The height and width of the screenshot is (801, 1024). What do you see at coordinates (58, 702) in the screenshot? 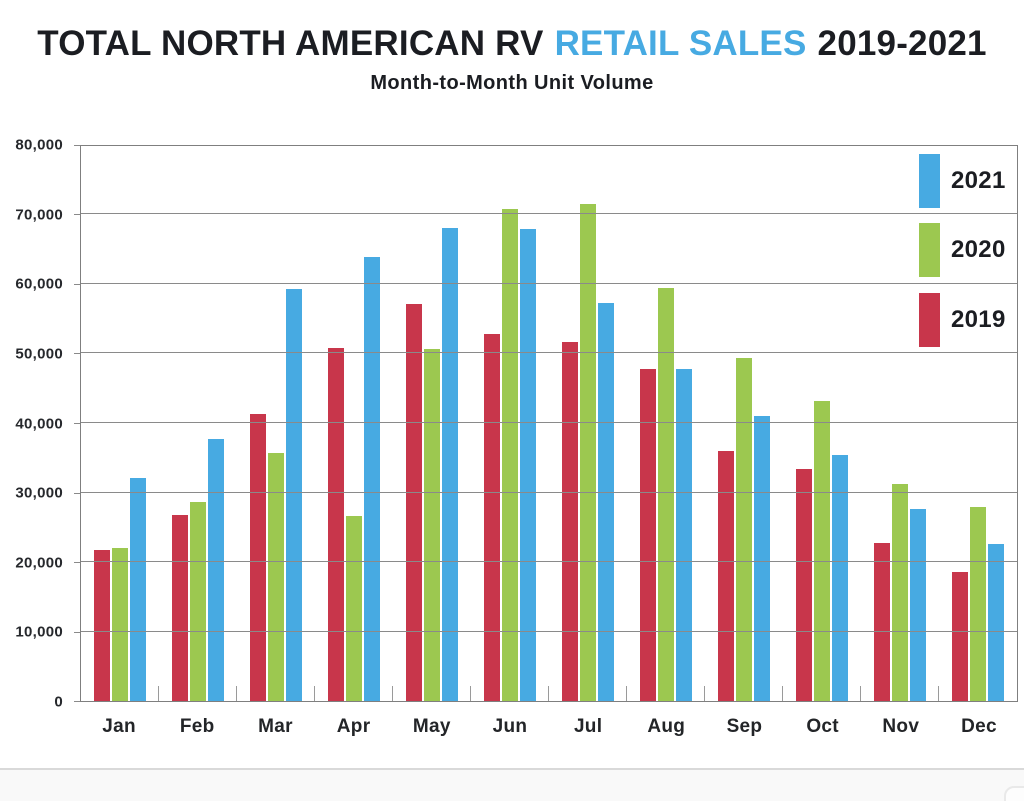
I see `y-axis-tick-label: 0` at bounding box center [58, 702].